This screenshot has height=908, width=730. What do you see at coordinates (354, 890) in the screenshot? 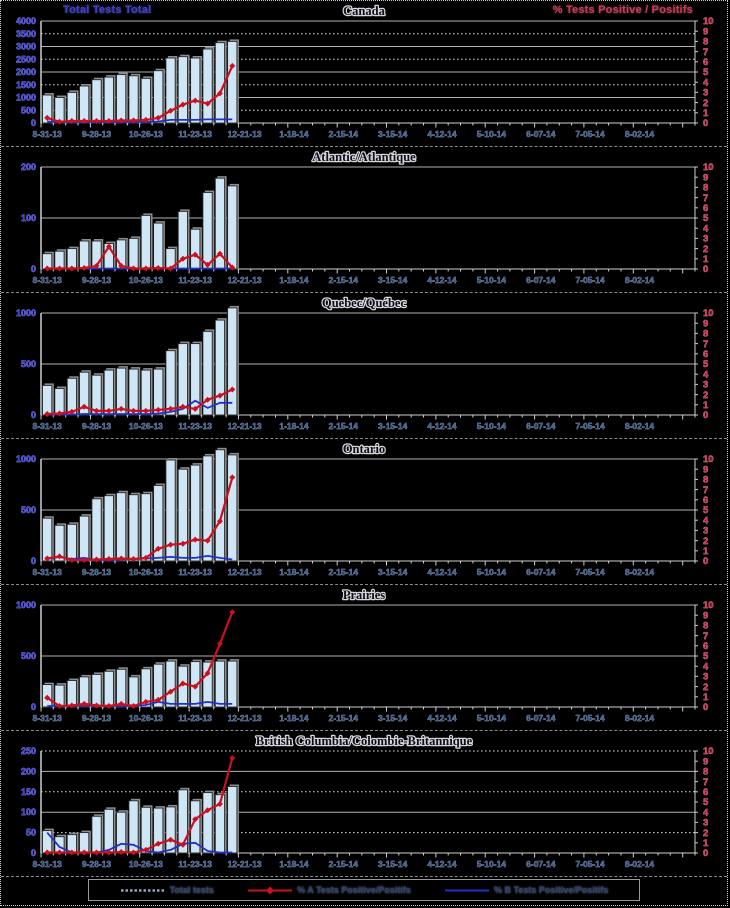
I see `legend-label: % A Tests Positive/Positifs` at bounding box center [354, 890].